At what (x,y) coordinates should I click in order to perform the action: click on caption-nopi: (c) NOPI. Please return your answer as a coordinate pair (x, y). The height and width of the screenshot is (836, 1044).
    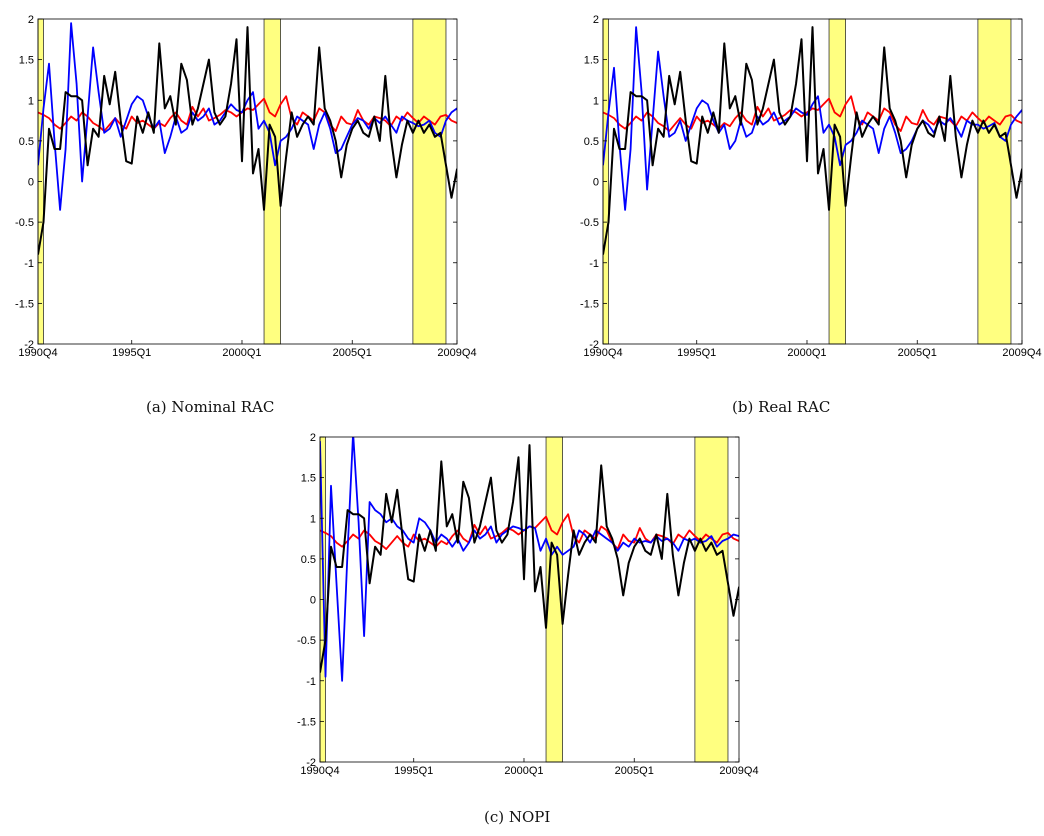
    Looking at the image, I should click on (517, 817).